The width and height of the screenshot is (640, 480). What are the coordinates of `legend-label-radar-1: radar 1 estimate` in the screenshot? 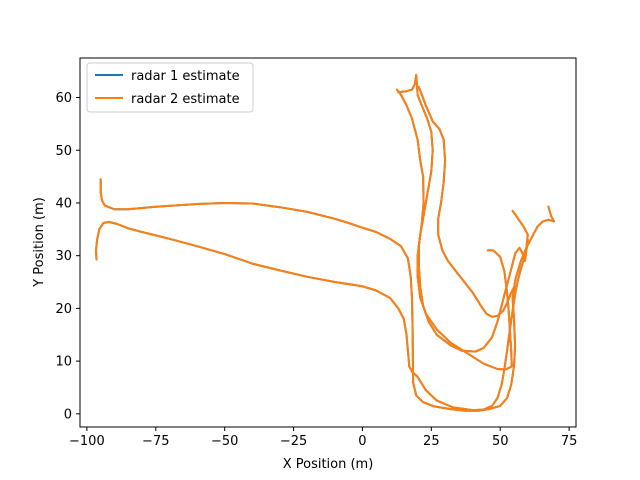 It's located at (185, 76).